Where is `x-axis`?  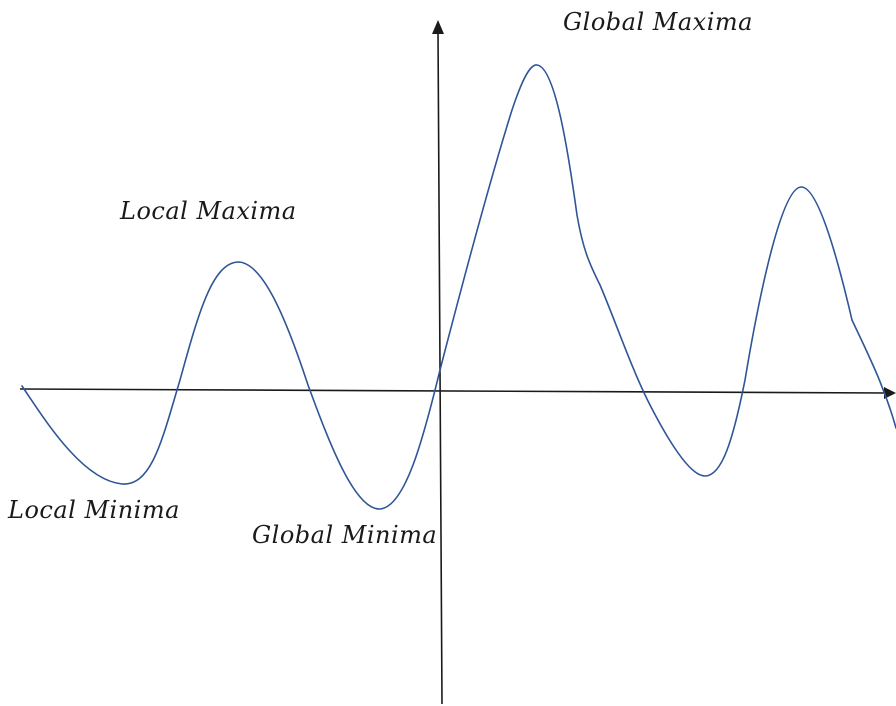 x-axis is located at coordinates (454, 391).